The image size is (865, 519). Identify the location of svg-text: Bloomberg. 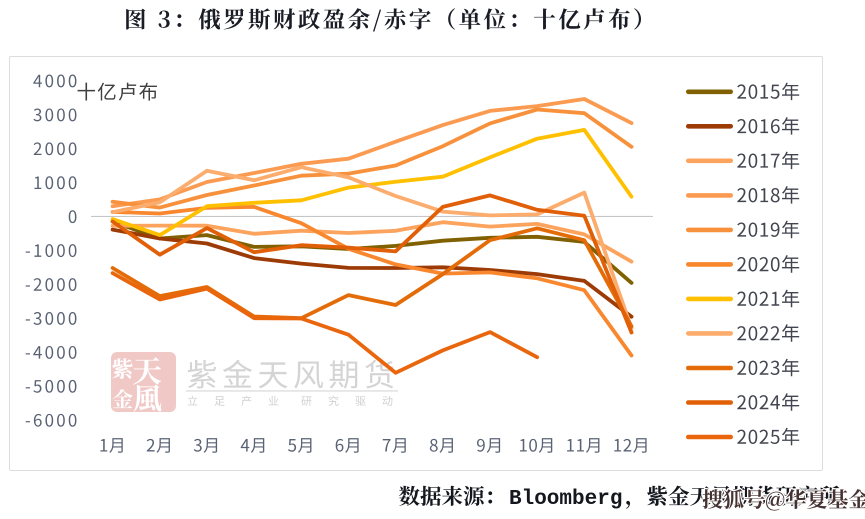
(565, 499).